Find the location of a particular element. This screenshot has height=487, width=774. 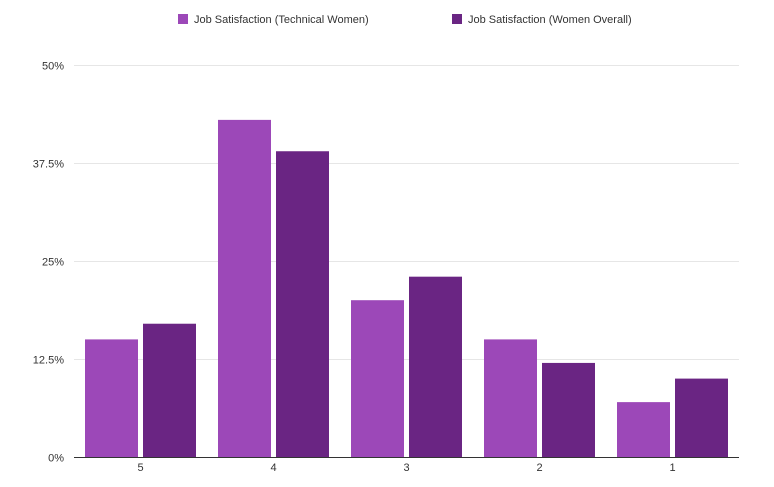

x-tick-label: 5 is located at coordinates (140, 468).